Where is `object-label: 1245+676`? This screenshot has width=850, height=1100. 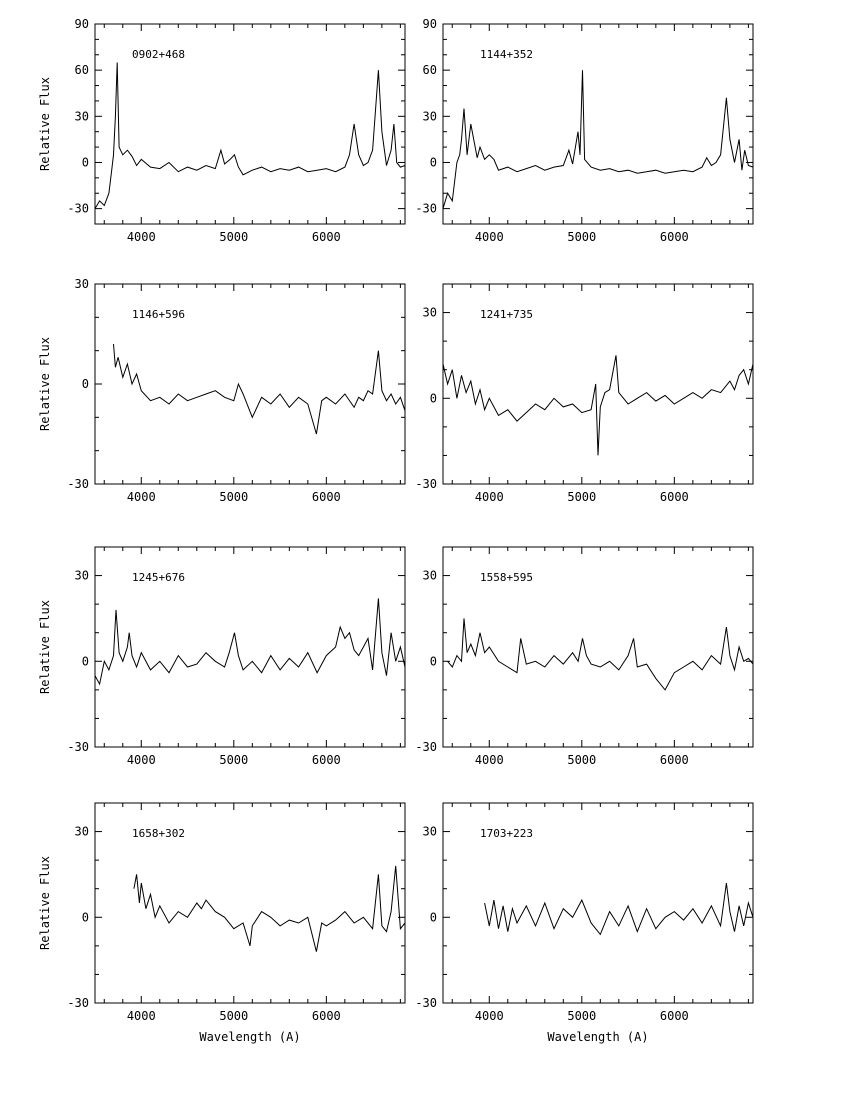 object-label: 1245+676 is located at coordinates (158, 577).